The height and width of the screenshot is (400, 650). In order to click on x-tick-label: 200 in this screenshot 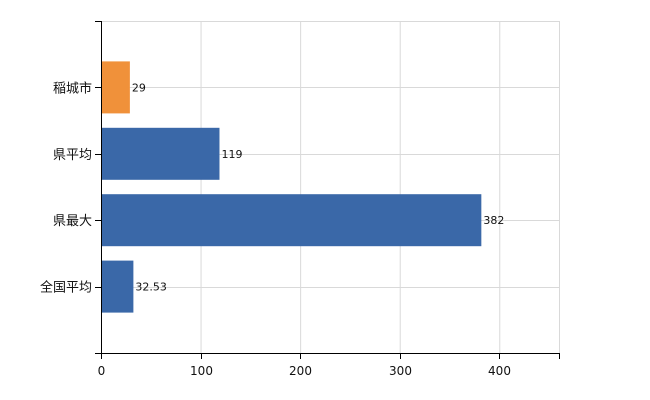, I will do `click(300, 371)`.